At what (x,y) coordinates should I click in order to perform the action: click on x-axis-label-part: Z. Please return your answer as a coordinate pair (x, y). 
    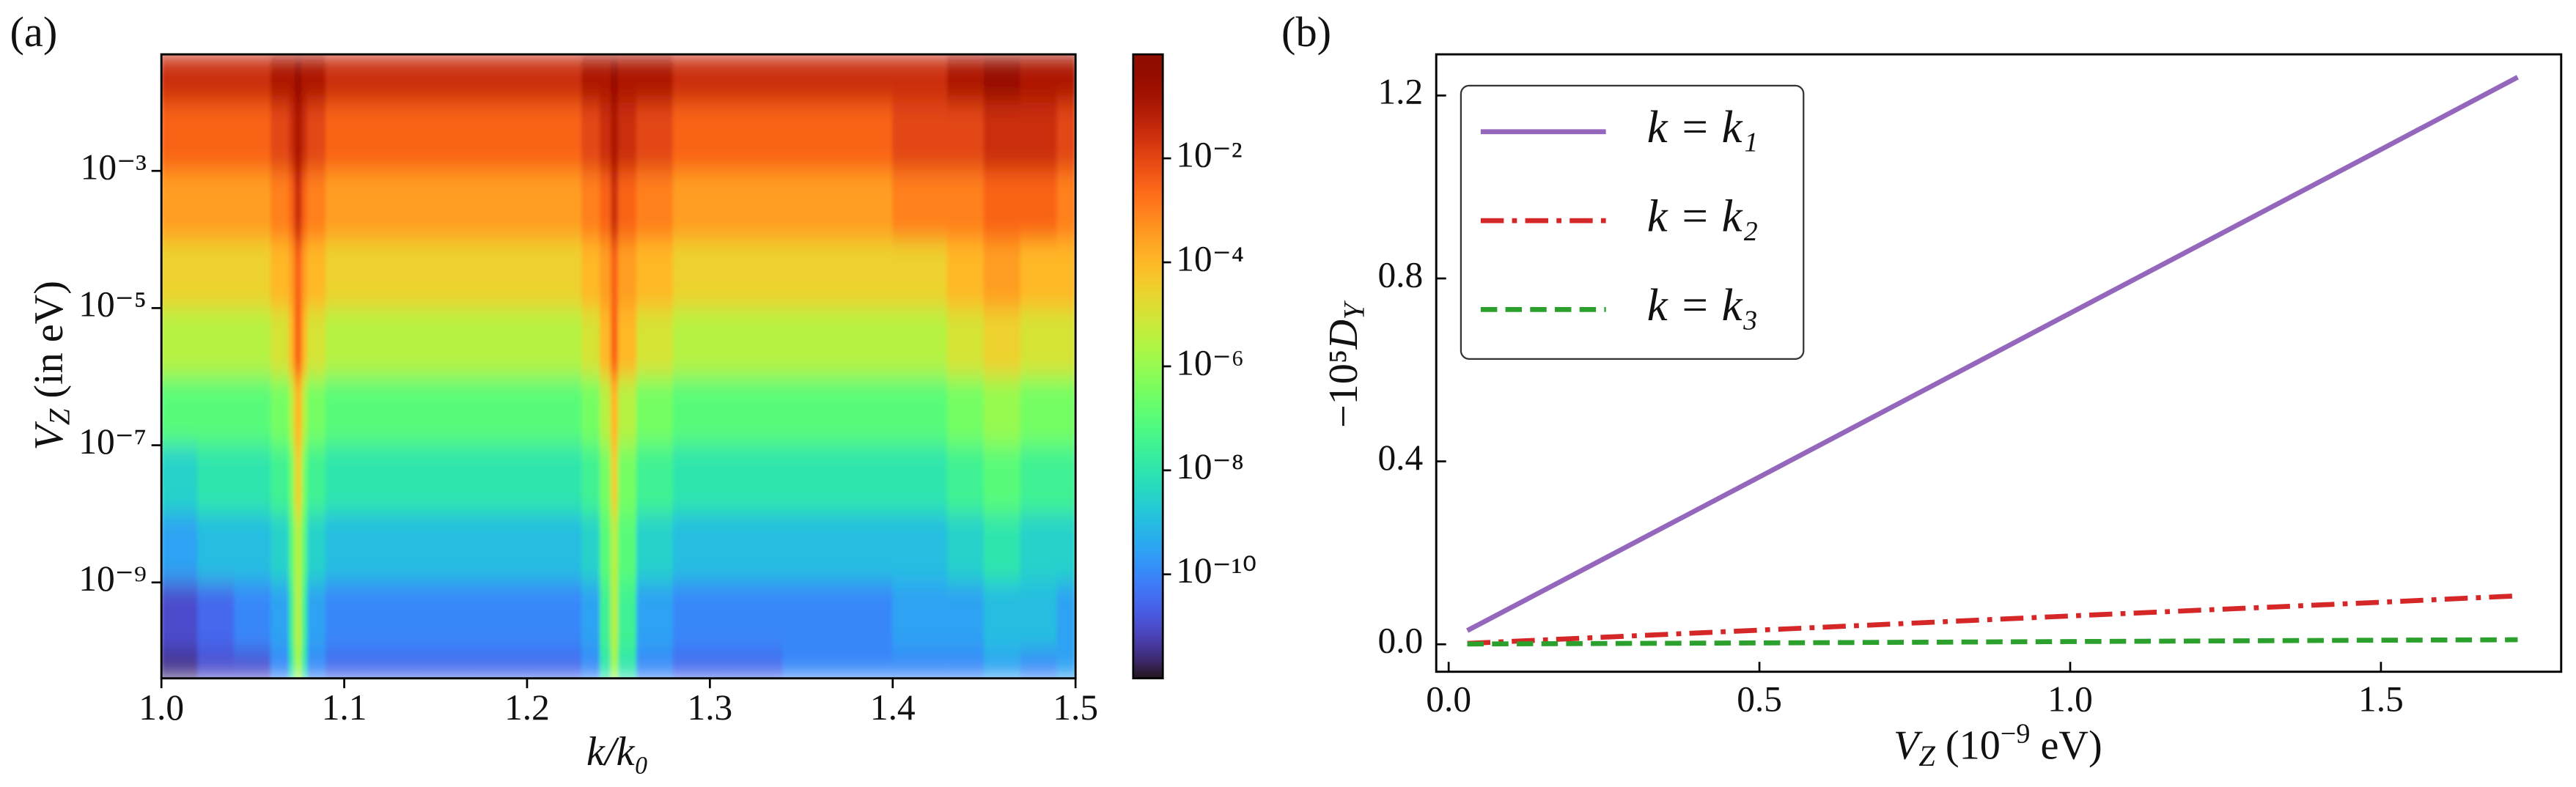
    Looking at the image, I should click on (1926, 756).